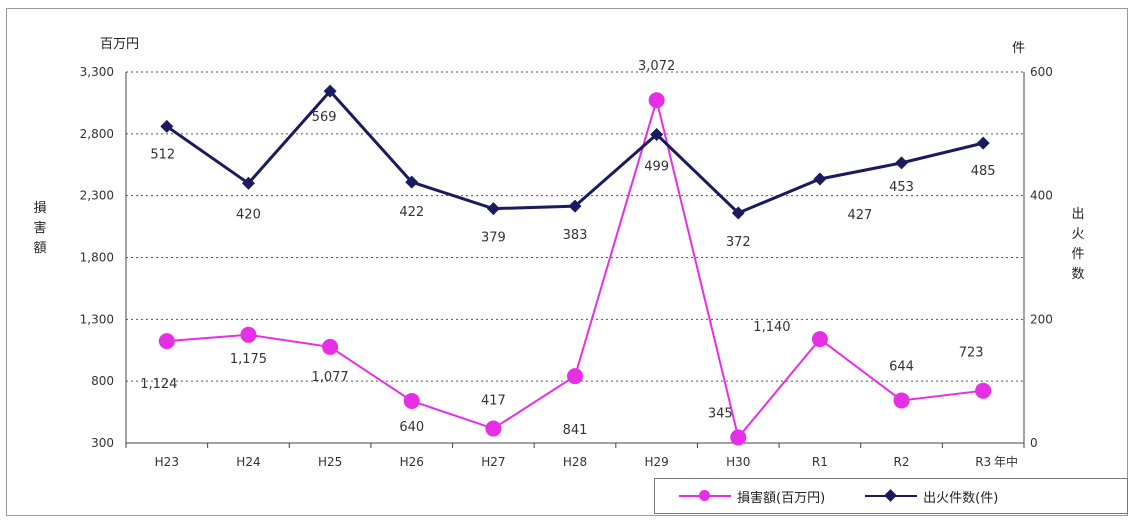 This screenshot has width=1134, height=520. I want to click on x-tick-label: H28, so click(575, 462).